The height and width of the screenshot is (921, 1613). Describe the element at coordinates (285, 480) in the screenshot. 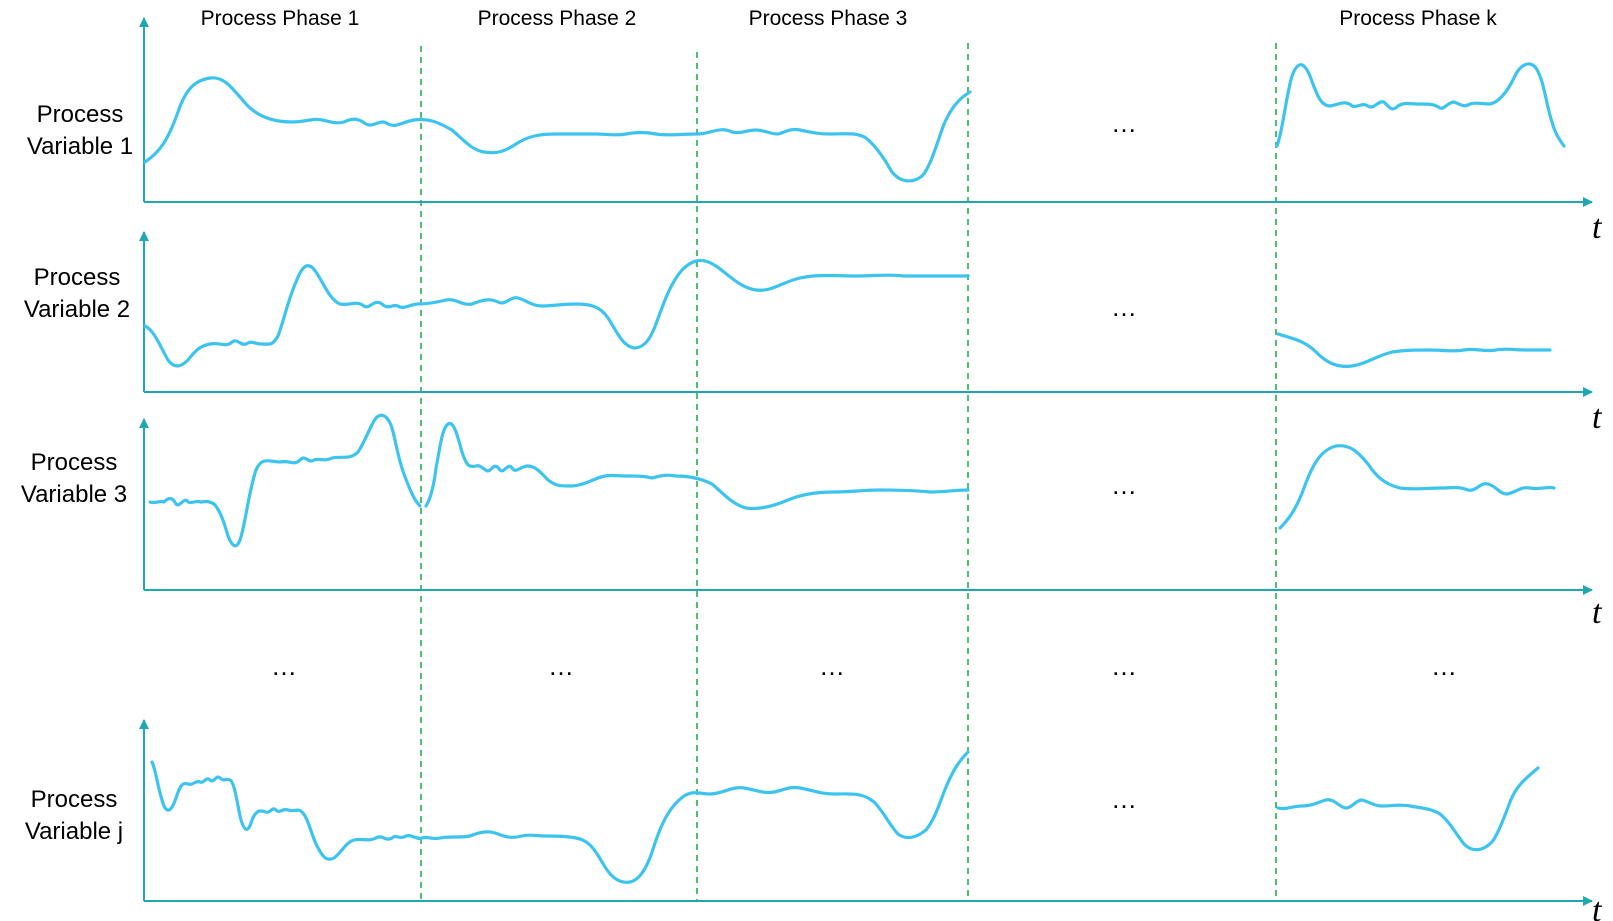

I see `signal-var3-phase1` at that location.